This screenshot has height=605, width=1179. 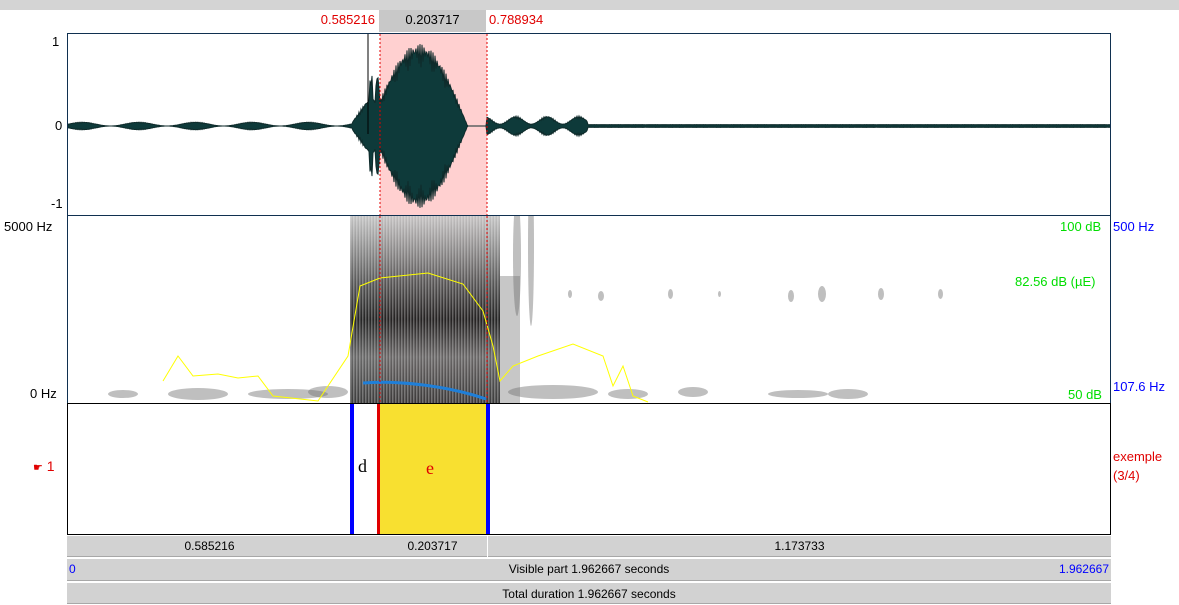 I want to click on freq-min-label: 0 Hz, so click(x=43, y=393).